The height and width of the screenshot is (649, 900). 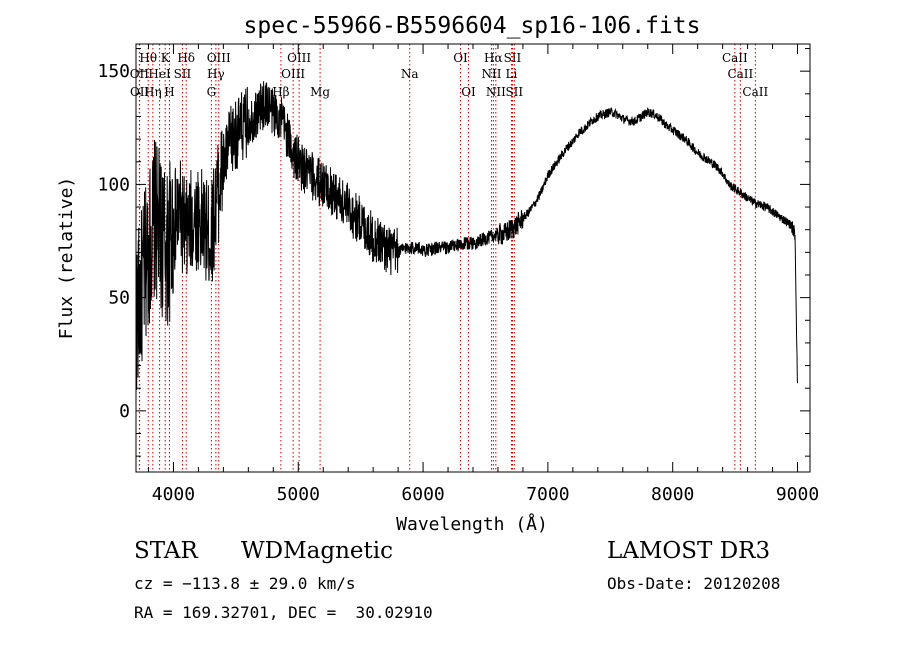 What do you see at coordinates (755, 92) in the screenshot?
I see `line-label-27: CaII` at bounding box center [755, 92].